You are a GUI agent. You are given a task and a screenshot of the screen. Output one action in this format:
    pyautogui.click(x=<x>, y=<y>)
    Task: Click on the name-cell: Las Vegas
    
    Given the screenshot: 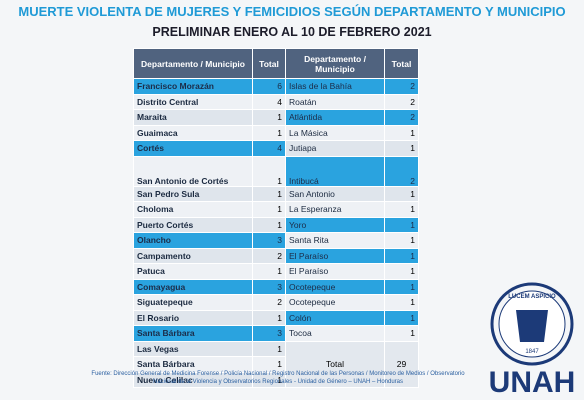 What is the action you would take?
    pyautogui.click(x=193, y=348)
    